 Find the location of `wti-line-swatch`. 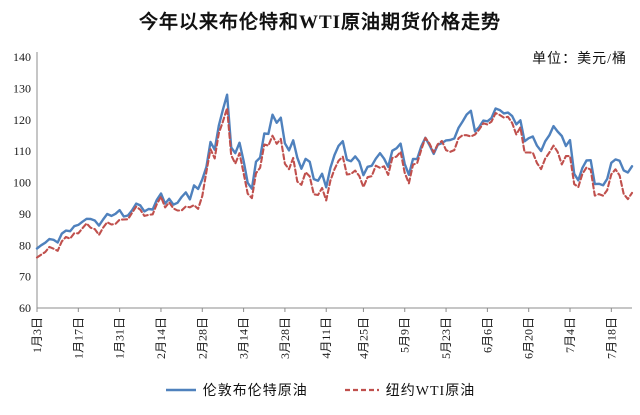

wti-line-swatch is located at coordinates (361, 390).